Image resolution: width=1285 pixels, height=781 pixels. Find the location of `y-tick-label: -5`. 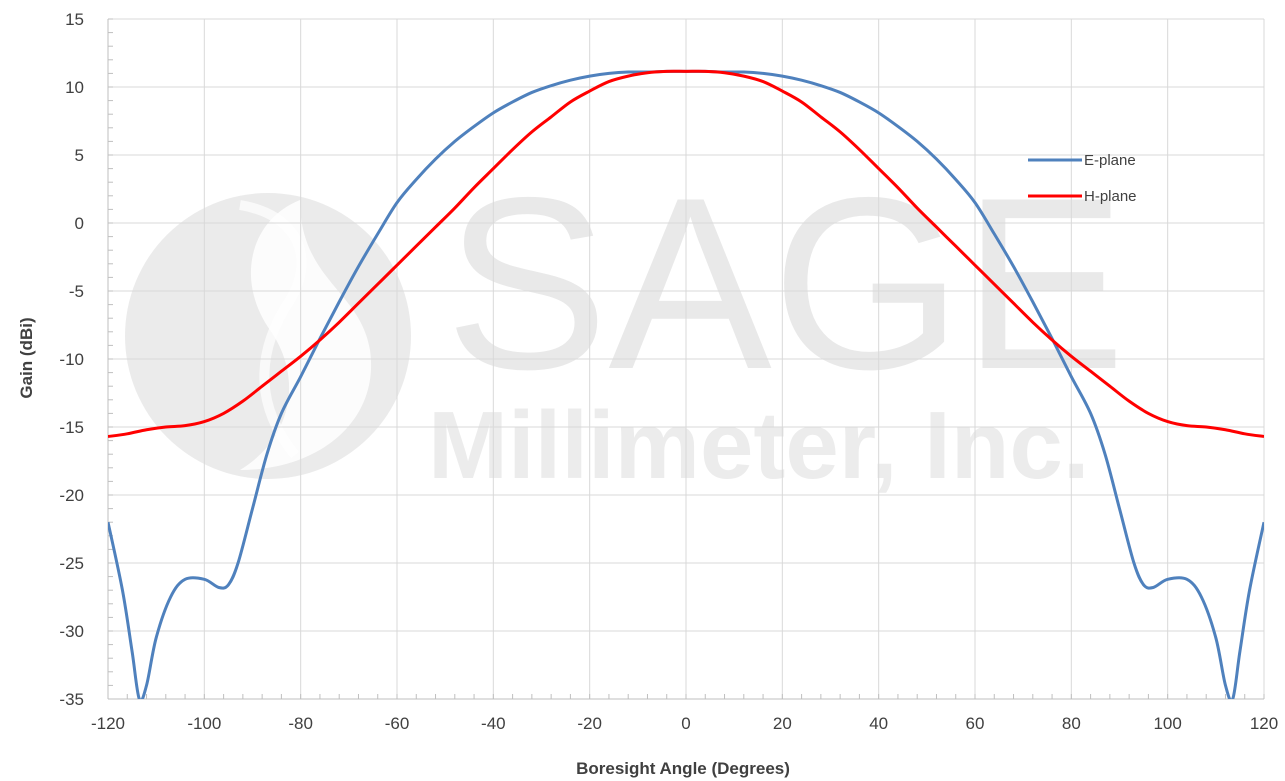

y-tick-label: -5 is located at coordinates (76, 291).